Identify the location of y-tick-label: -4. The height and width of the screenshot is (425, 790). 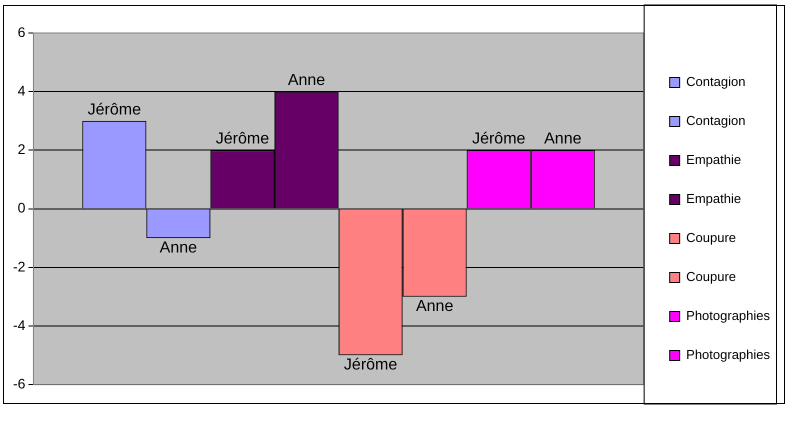
(19, 324).